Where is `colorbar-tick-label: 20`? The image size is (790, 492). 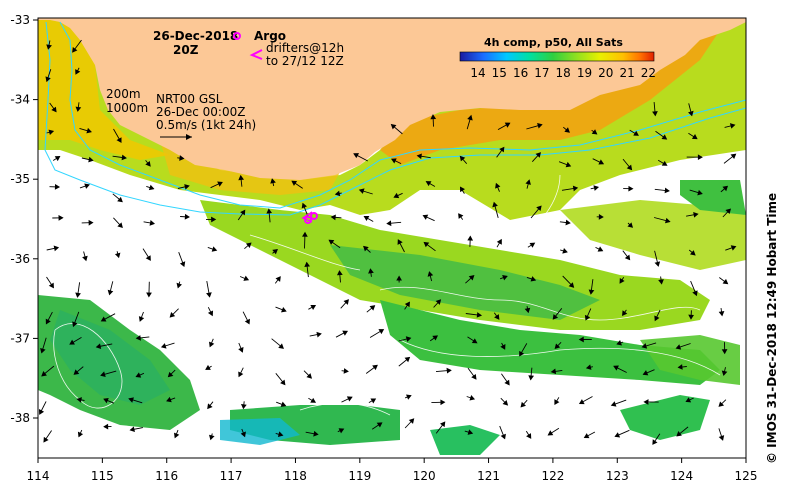 colorbar-tick-label: 20 is located at coordinates (605, 73).